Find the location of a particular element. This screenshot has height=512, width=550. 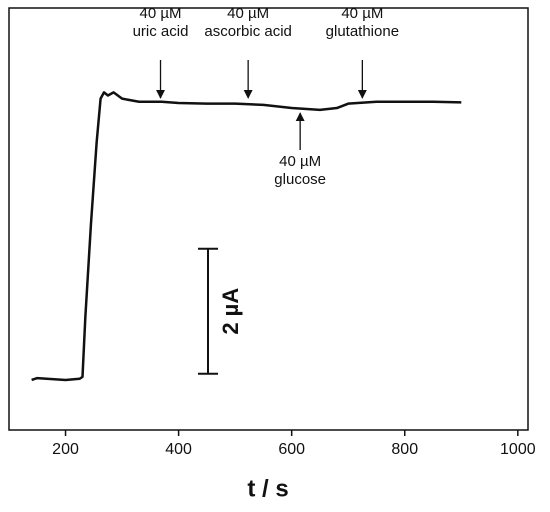

x-axis-label: t / s is located at coordinates (267, 488).